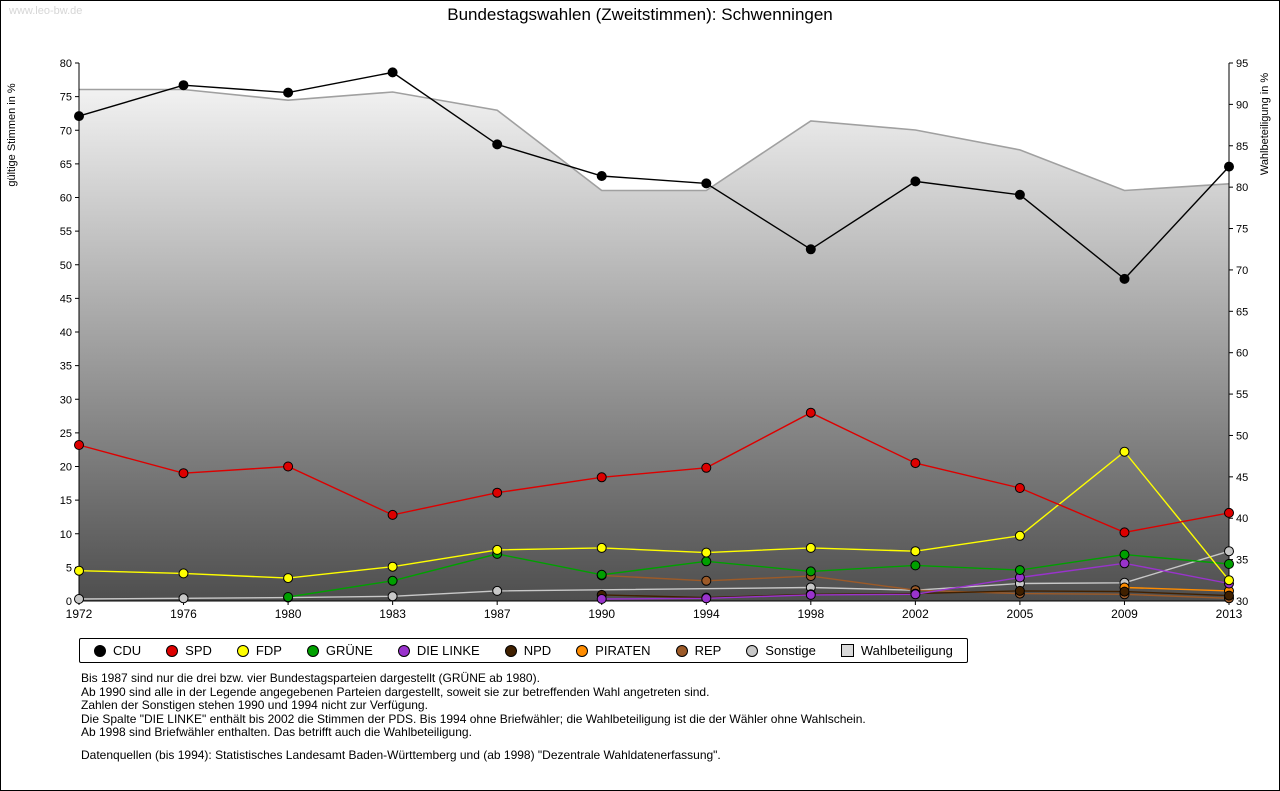  I want to click on legend-item-sonstige: Sonstige, so click(781, 650).